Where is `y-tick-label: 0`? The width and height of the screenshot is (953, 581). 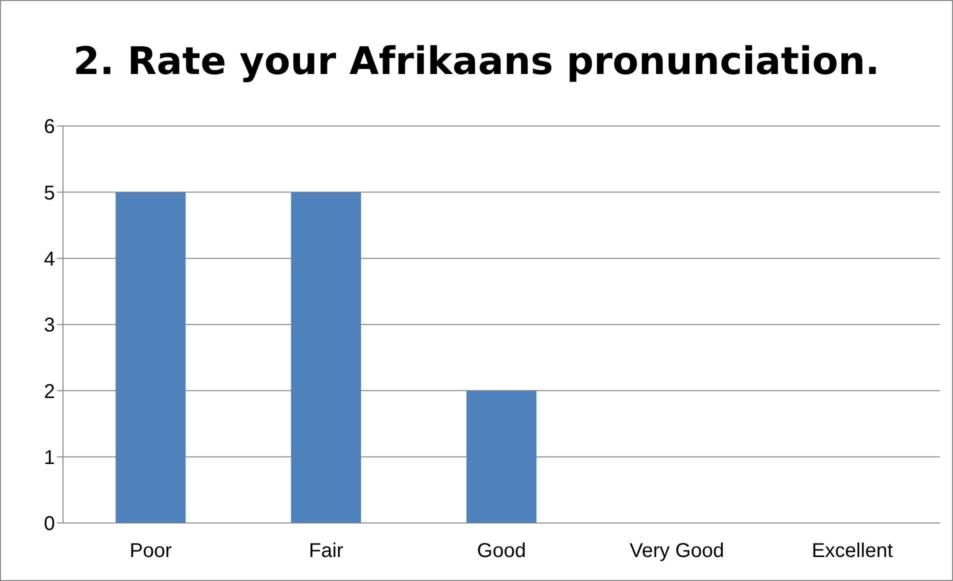
y-tick-label: 0 is located at coordinates (49, 524).